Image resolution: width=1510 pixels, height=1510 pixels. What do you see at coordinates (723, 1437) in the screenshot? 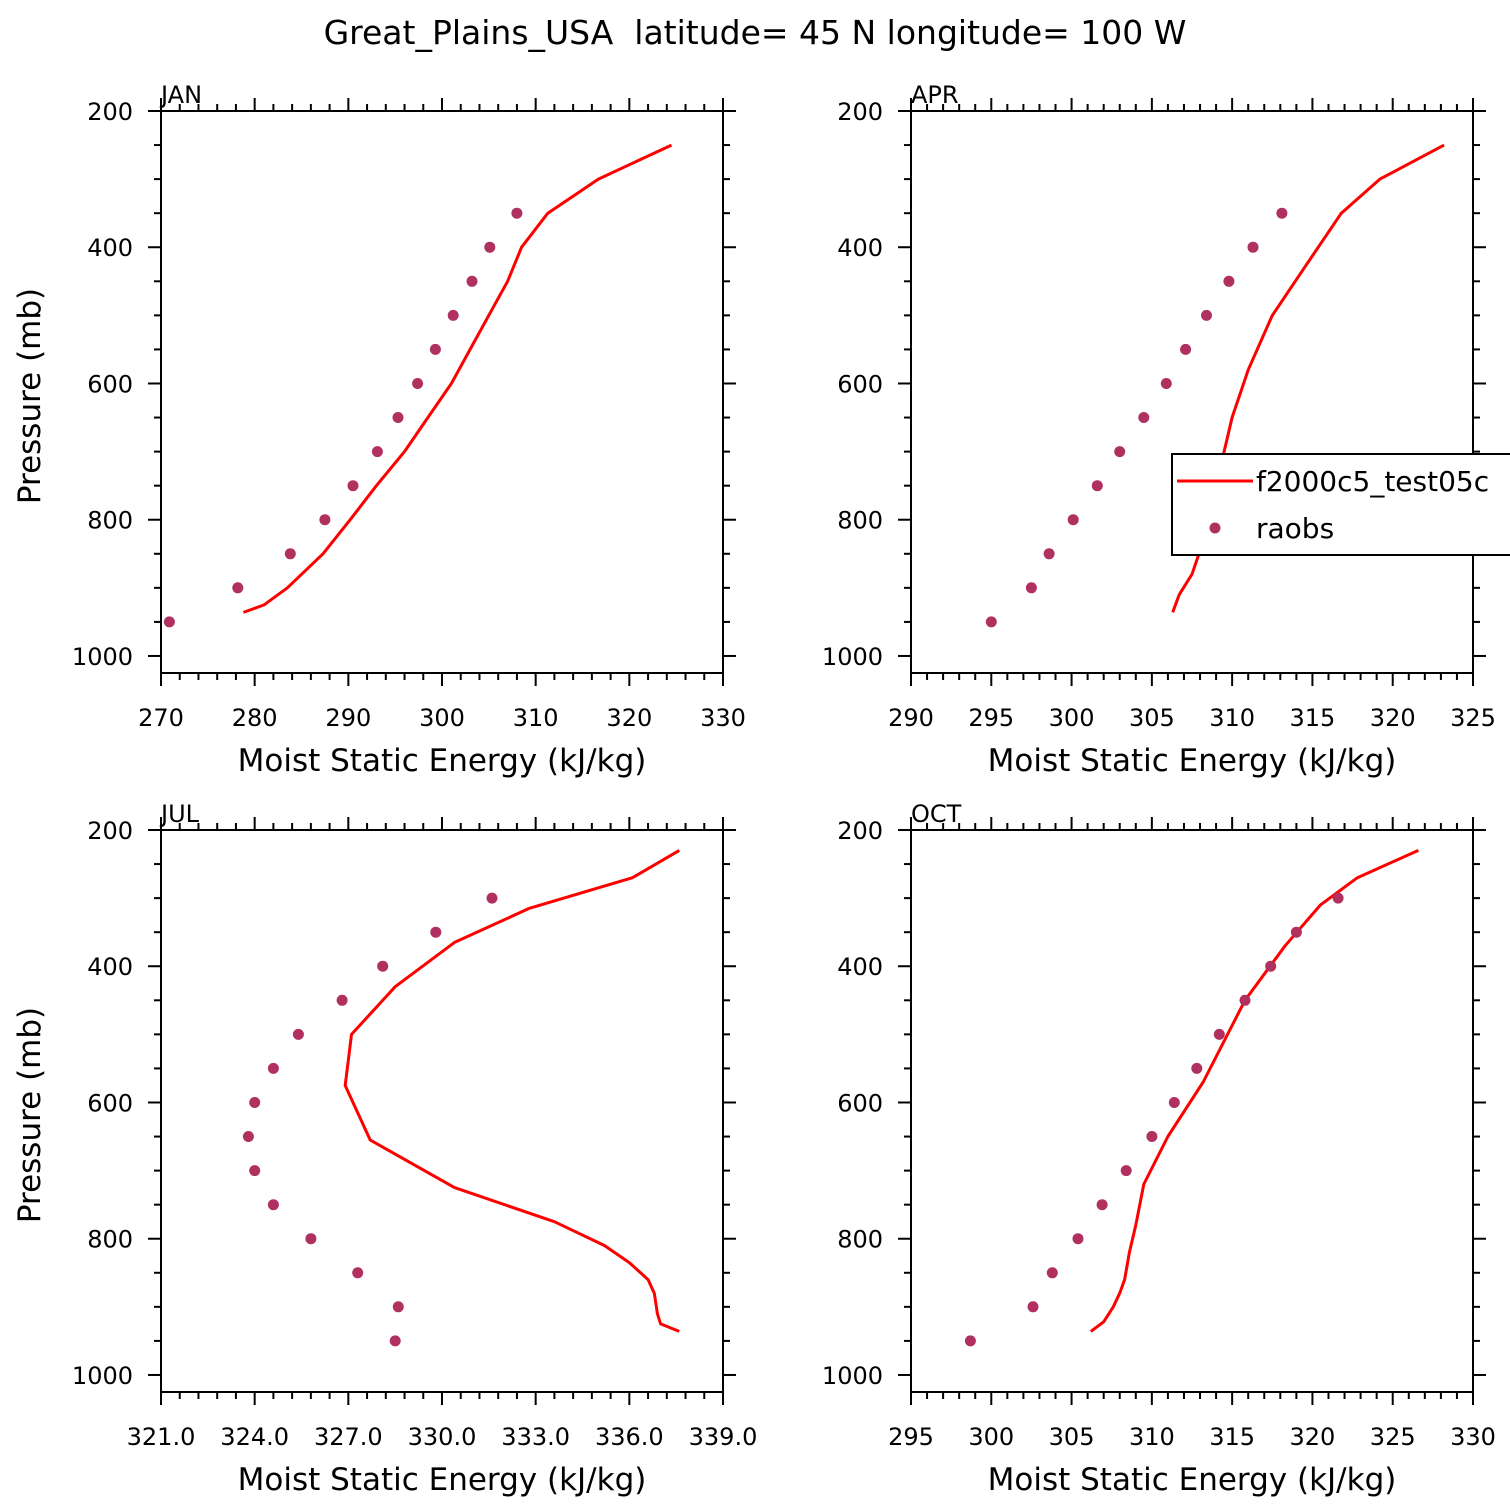
I see `x-tick-label: 339.0` at bounding box center [723, 1437].